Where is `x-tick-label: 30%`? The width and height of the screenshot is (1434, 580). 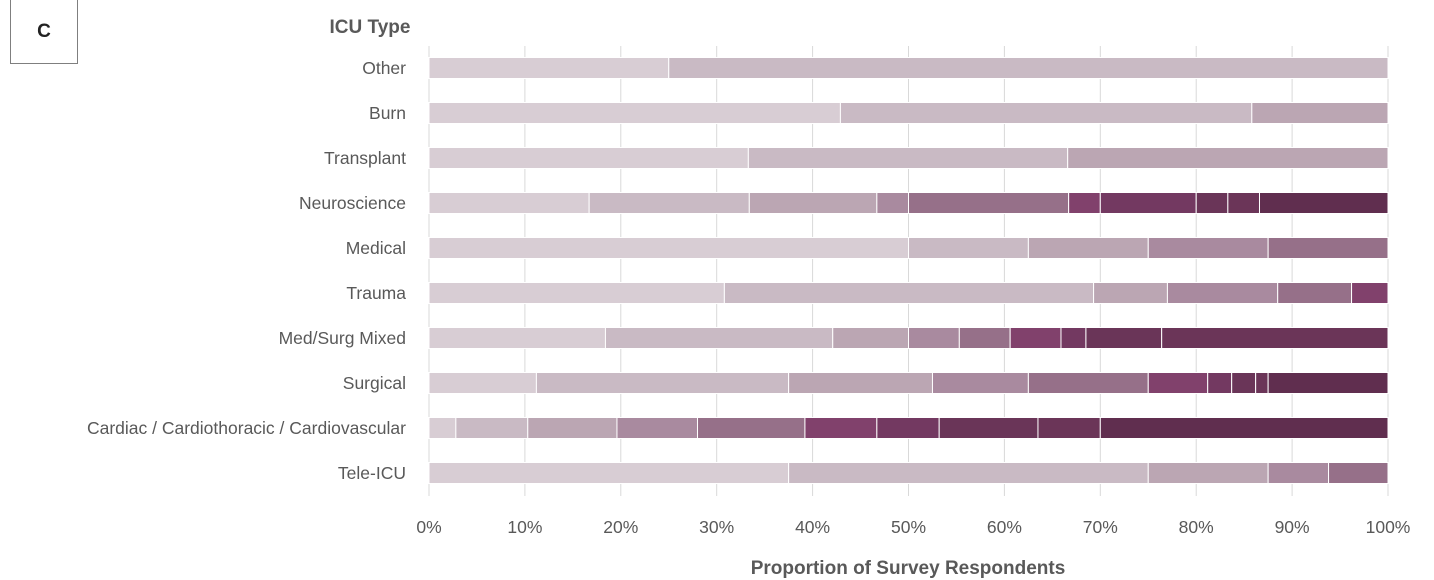 x-tick-label: 30% is located at coordinates (716, 527).